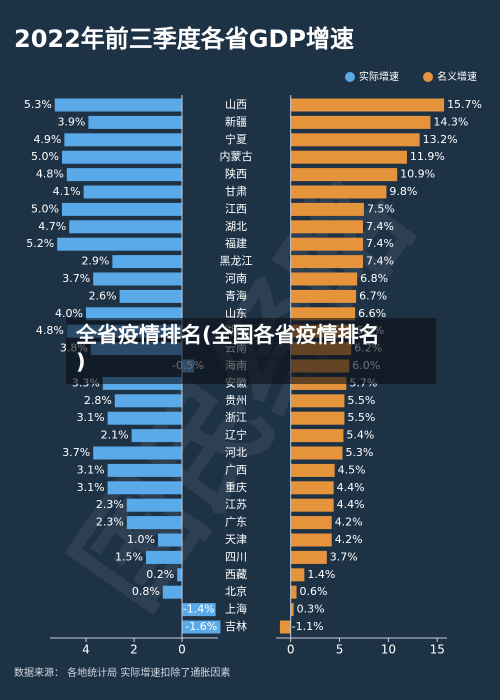 Image resolution: width=500 pixels, height=700 pixels. I want to click on source: 数据来源： 各地统计局 实际增速扣除了通胀因素, so click(122, 672).